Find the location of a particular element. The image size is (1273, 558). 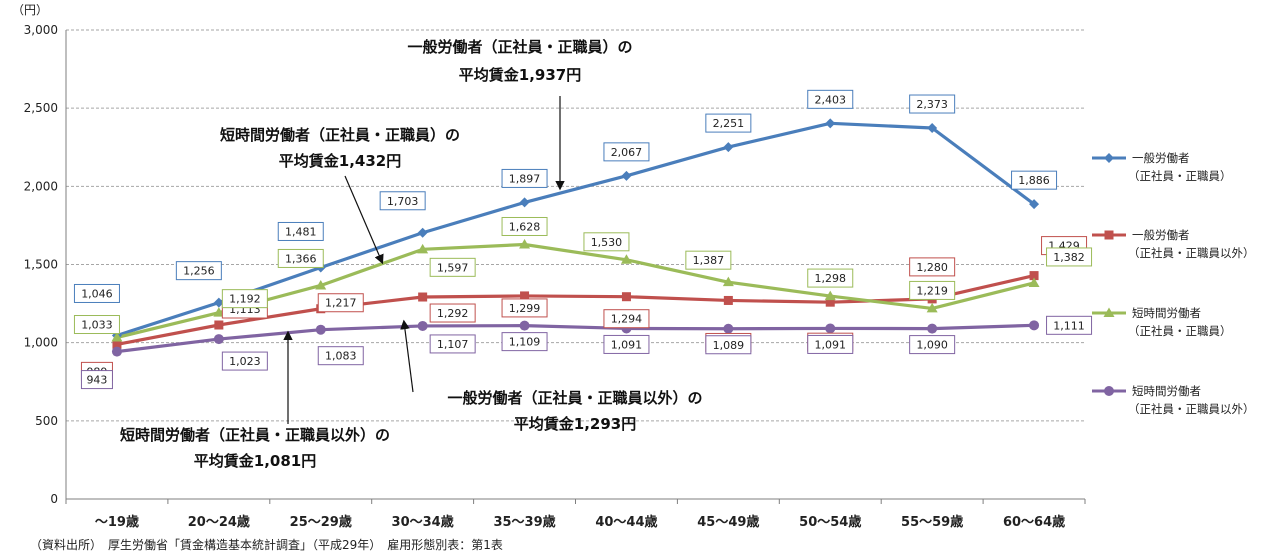

data-label: 1,366 is located at coordinates (301, 258).